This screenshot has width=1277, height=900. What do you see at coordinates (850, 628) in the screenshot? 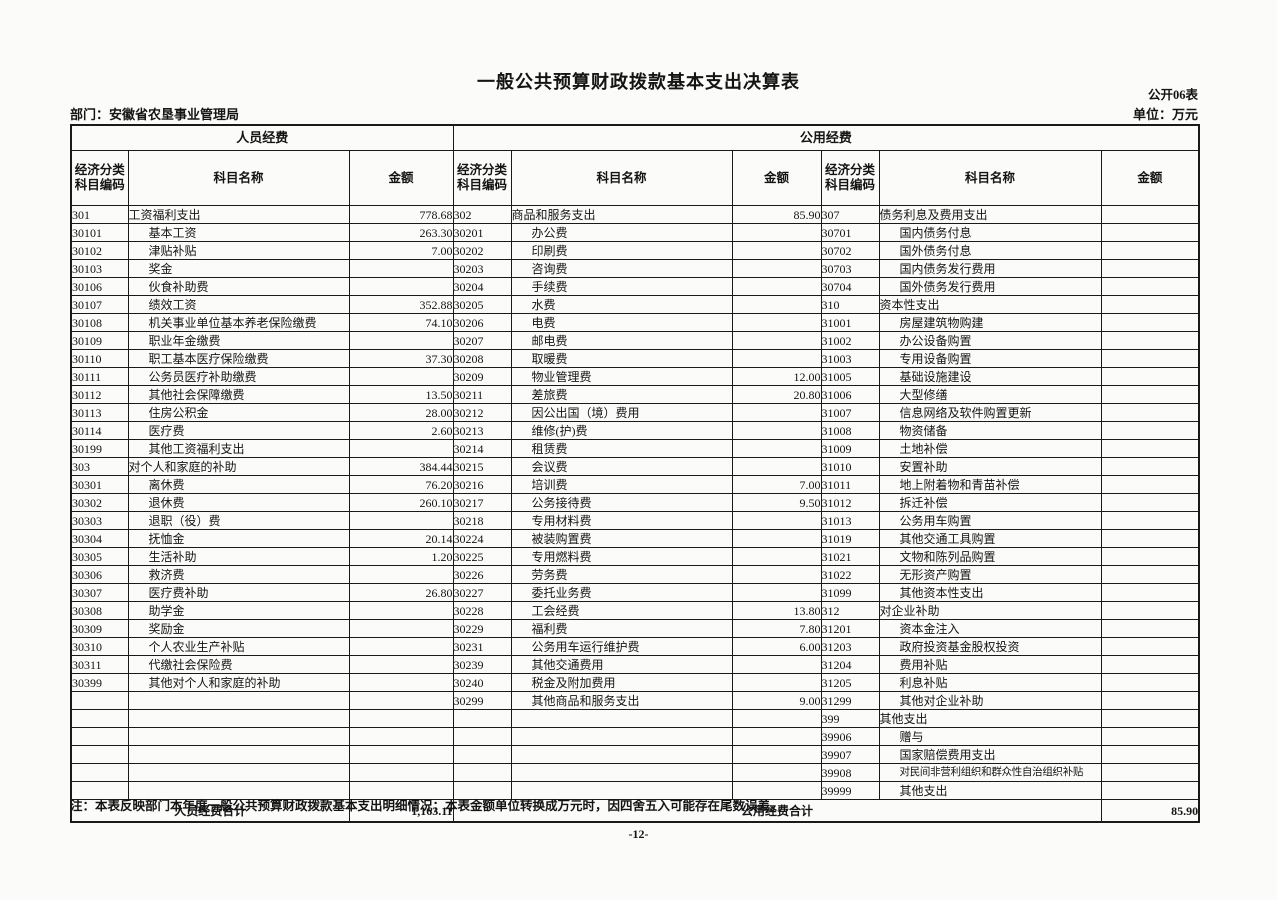
I see `cell-code: 31201` at bounding box center [850, 628].